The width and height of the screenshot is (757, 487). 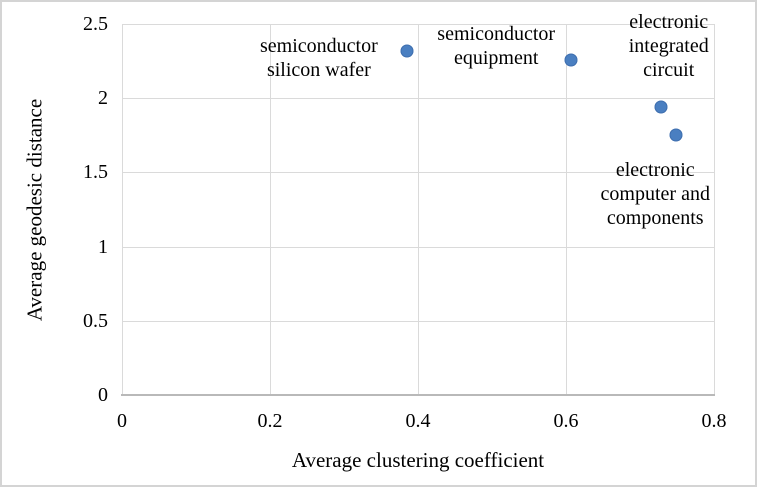 I want to click on x-tick-label: 0, so click(x=122, y=421).